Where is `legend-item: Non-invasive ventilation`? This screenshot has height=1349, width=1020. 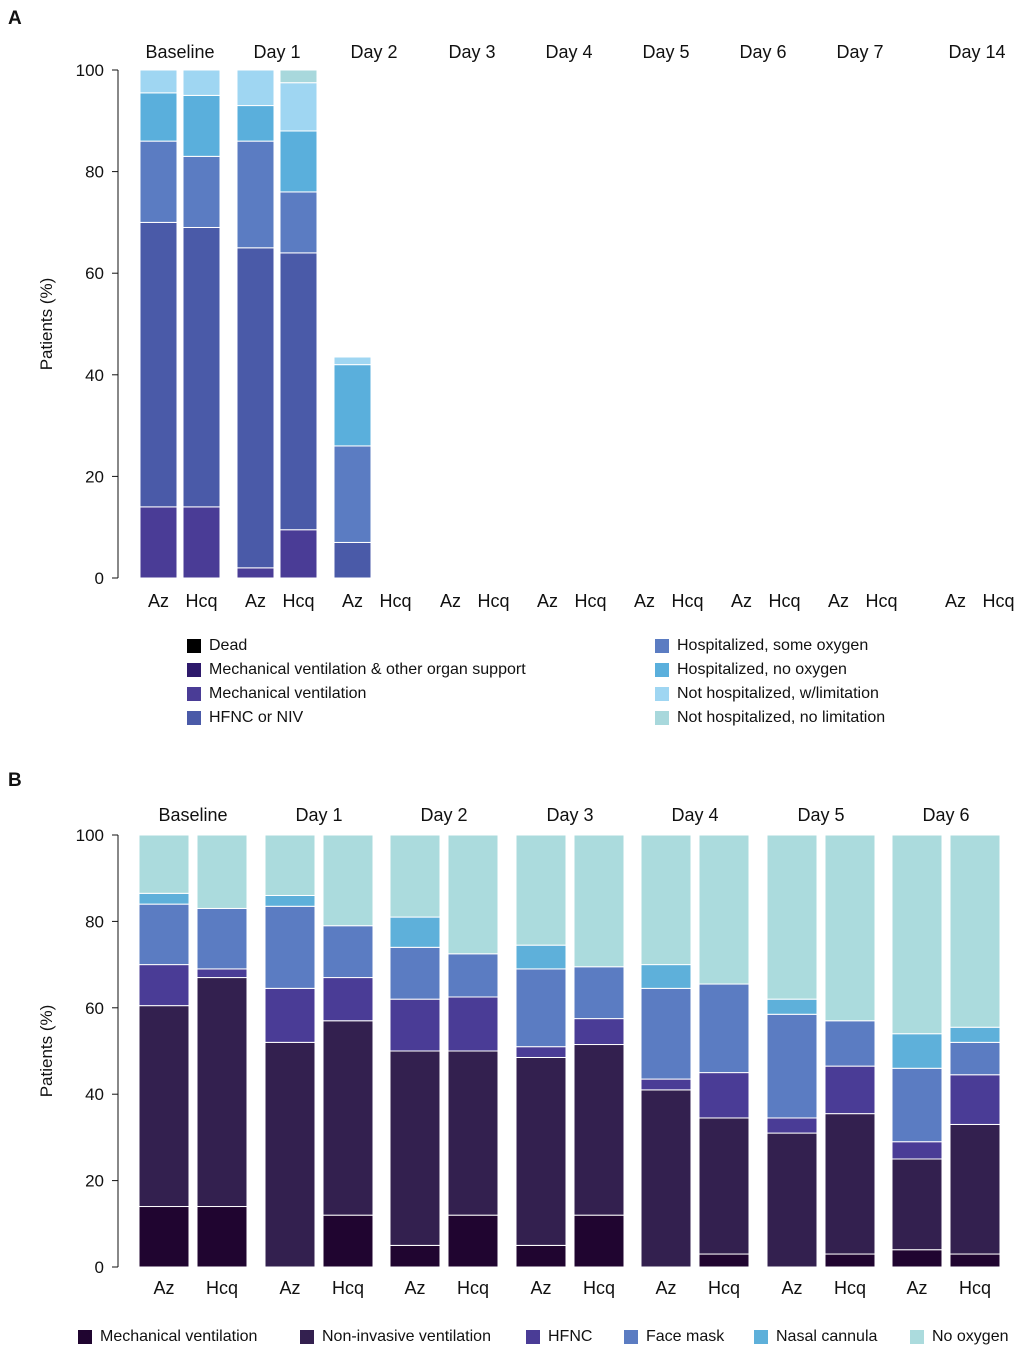 legend-item: Non-invasive ventilation is located at coordinates (395, 1337).